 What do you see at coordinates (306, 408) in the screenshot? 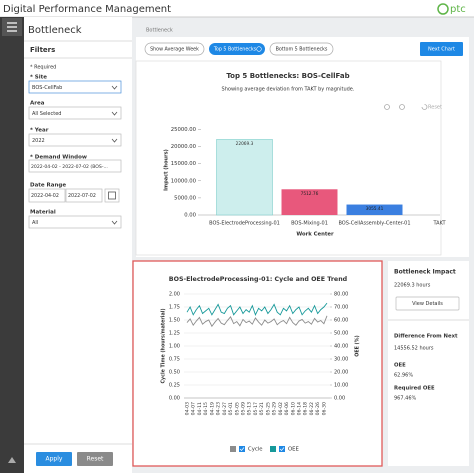
I see `x-tick-label: 06-18` at bounding box center [306, 408].